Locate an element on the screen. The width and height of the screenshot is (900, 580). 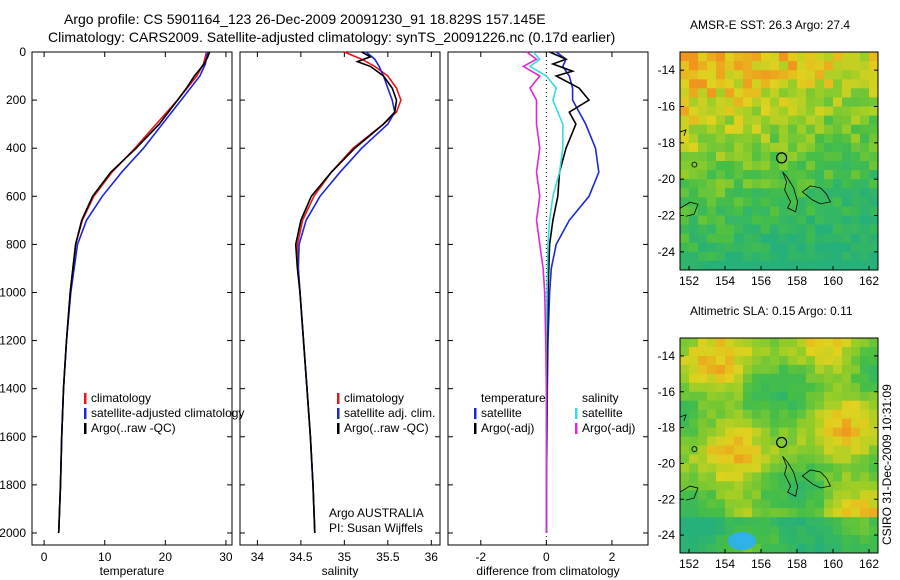
sla-map-ytick-label: -22 is located at coordinates (667, 499).